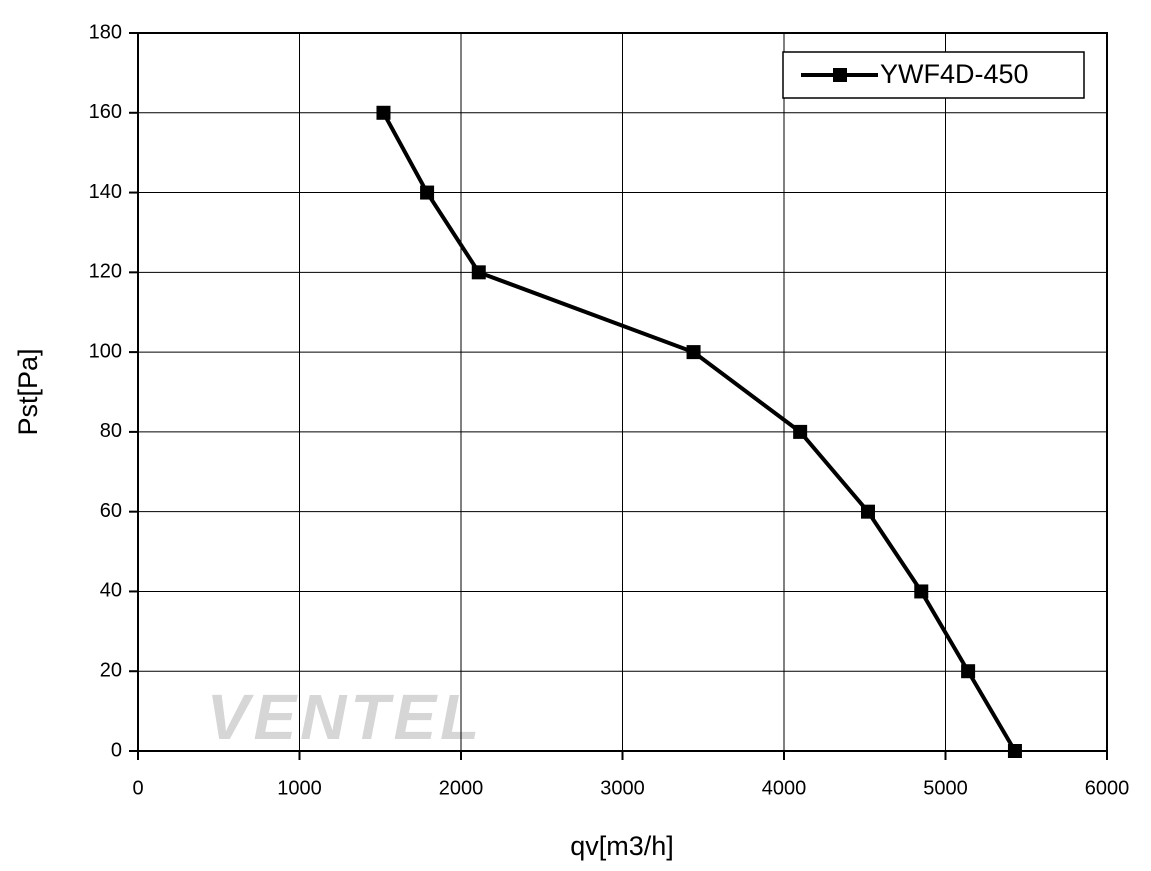  What do you see at coordinates (105, 112) in the screenshot?
I see `y-tick-label: 160` at bounding box center [105, 112].